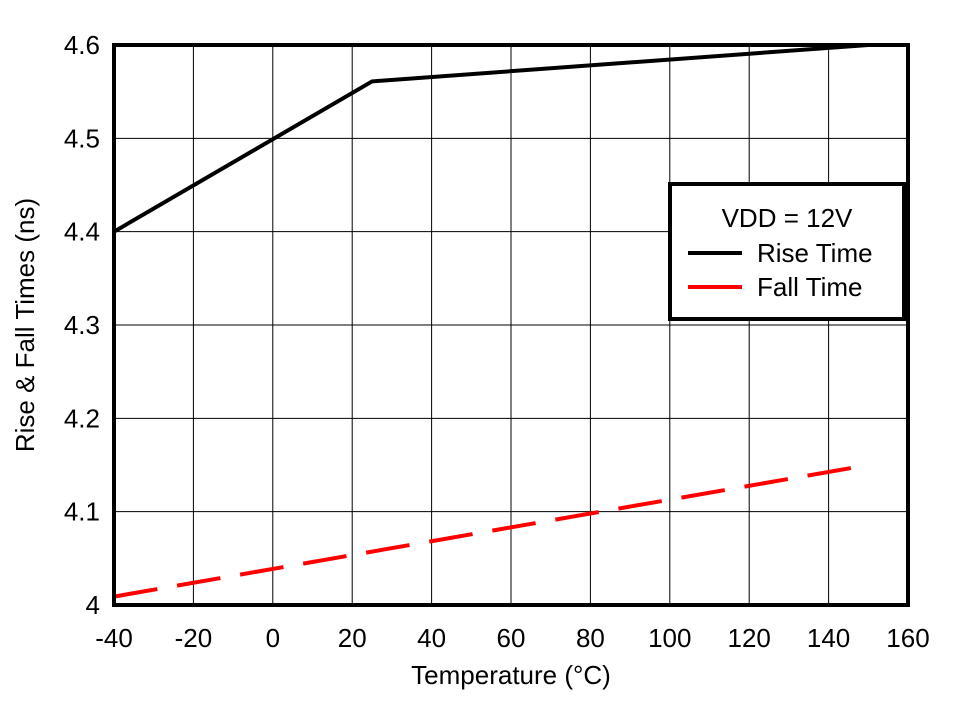  What do you see at coordinates (815, 253) in the screenshot?
I see `legend-label-rise: Rise Time` at bounding box center [815, 253].